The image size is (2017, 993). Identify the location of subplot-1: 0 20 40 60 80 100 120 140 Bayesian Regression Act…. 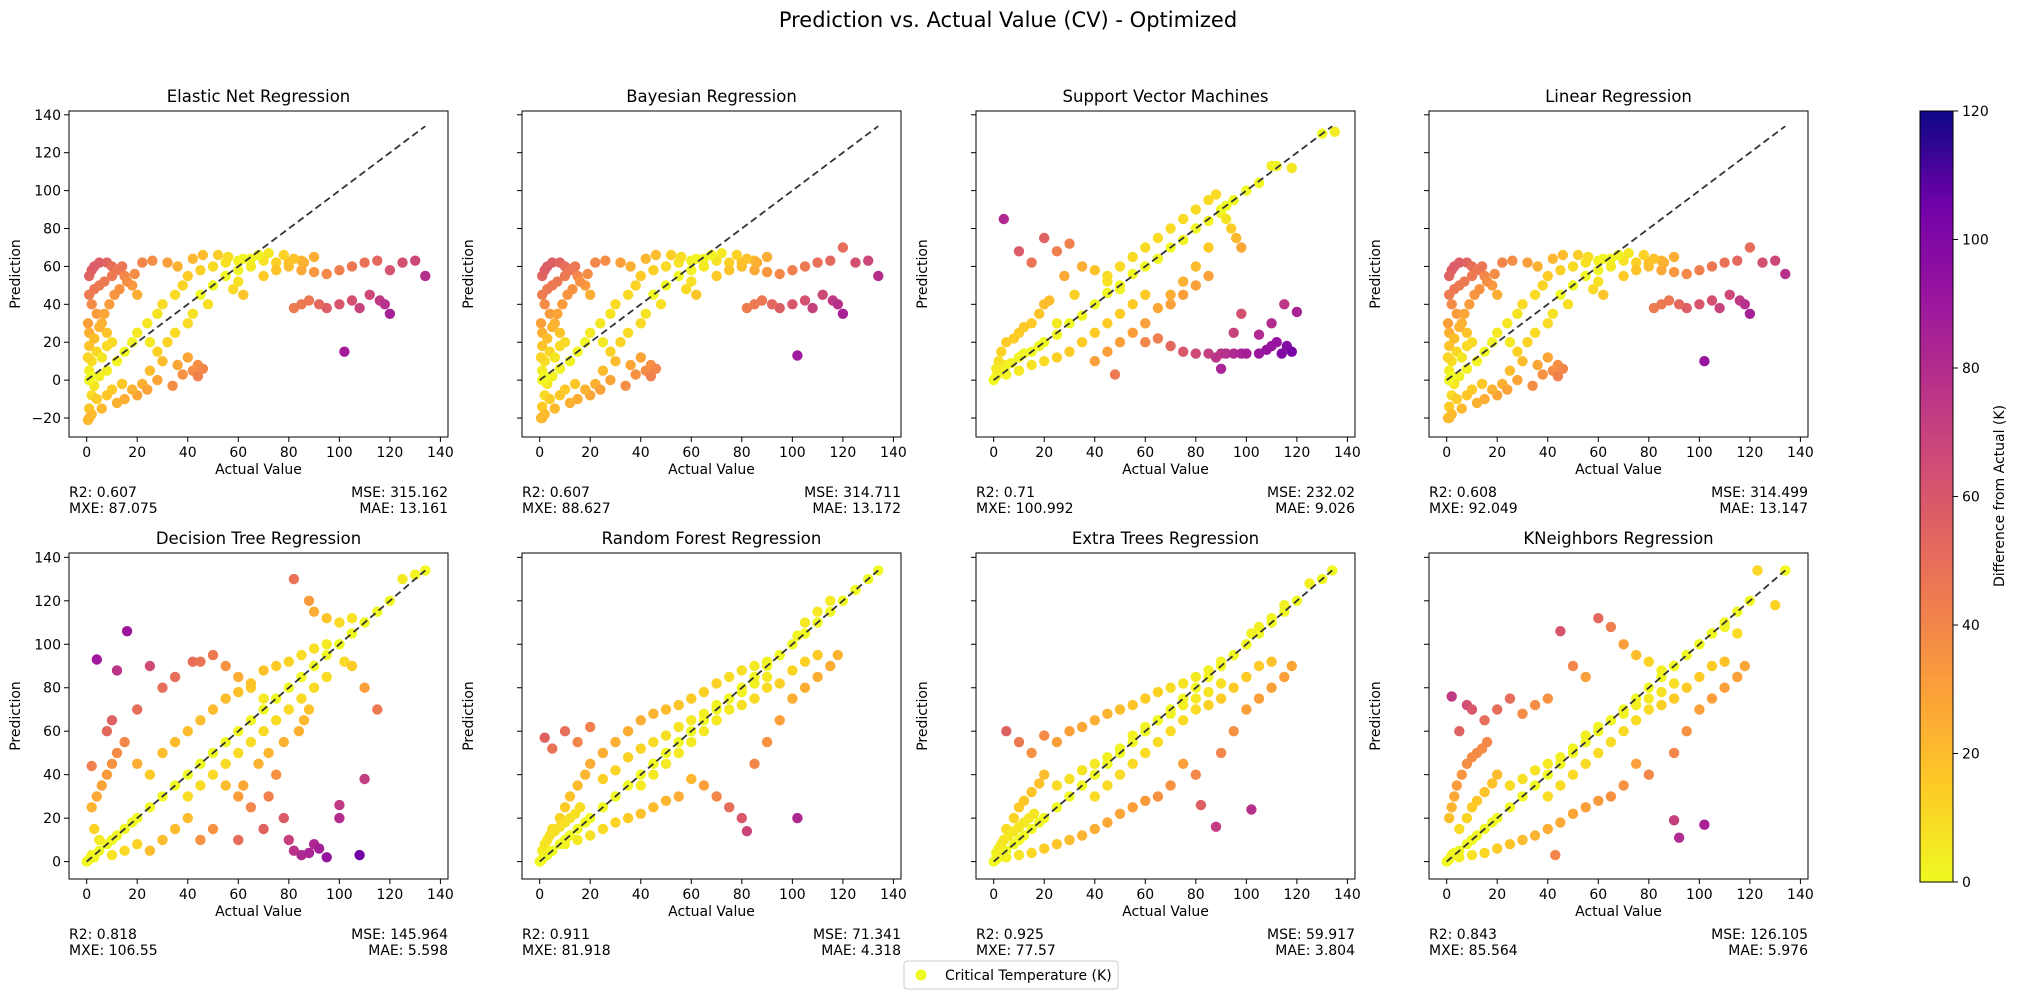
(684, 302).